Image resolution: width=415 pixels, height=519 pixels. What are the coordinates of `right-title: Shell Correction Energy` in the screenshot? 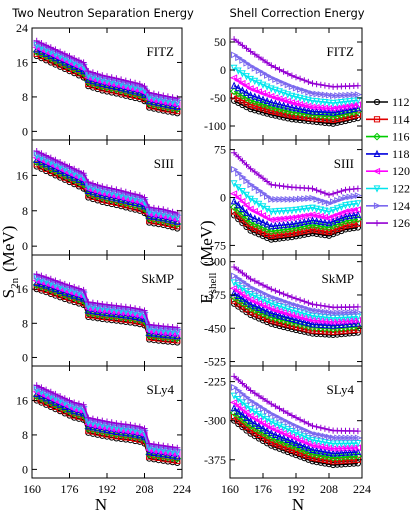 It's located at (296, 13).